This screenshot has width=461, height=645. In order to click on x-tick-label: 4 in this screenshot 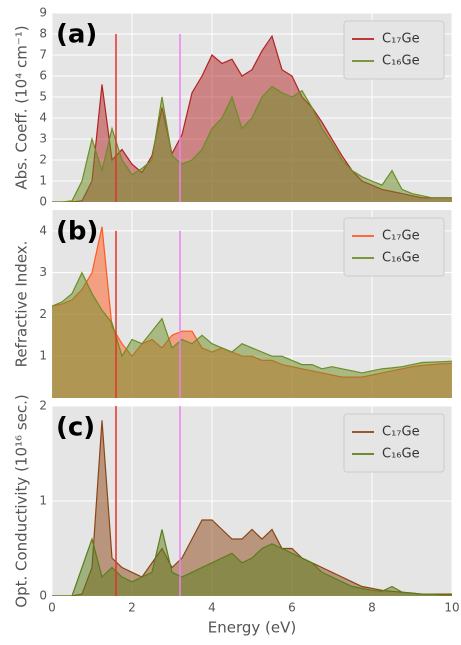, I will do `click(212, 608)`.